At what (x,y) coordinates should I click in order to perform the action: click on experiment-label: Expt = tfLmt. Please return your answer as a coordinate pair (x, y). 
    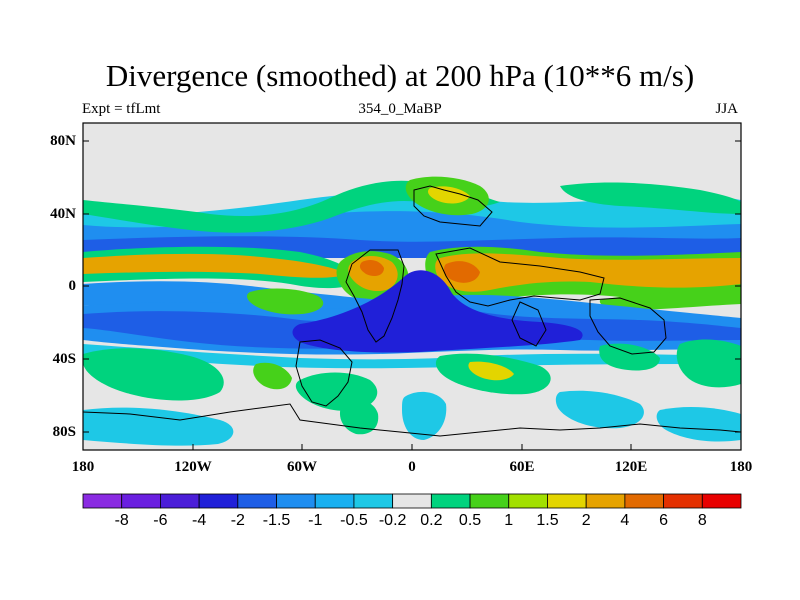
    Looking at the image, I should click on (121, 109).